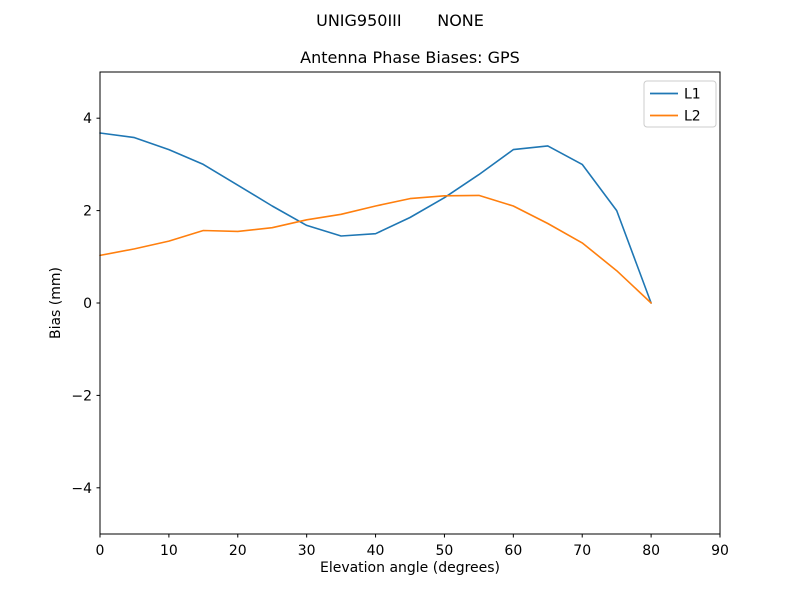 This screenshot has width=800, height=600. Describe the element at coordinates (400, 20) in the screenshot. I see `figure-suptitle: UNIG950III NONE` at that location.